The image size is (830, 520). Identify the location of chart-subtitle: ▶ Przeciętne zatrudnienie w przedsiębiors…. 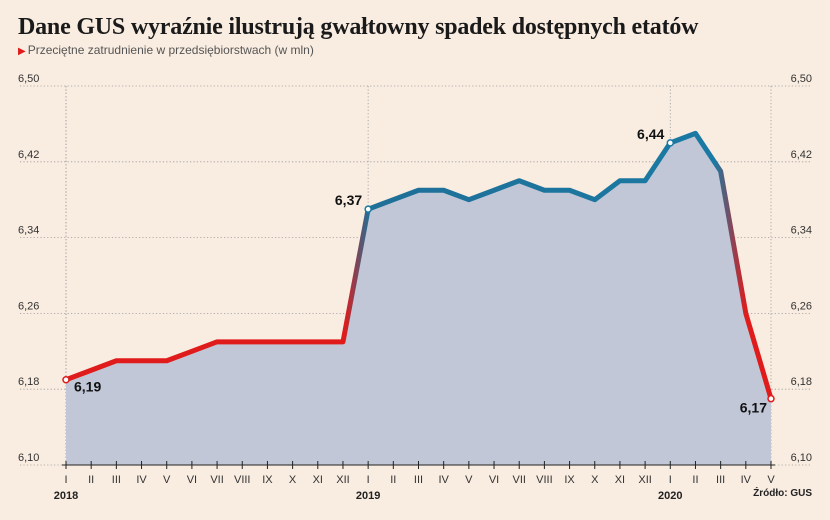
(166, 50).